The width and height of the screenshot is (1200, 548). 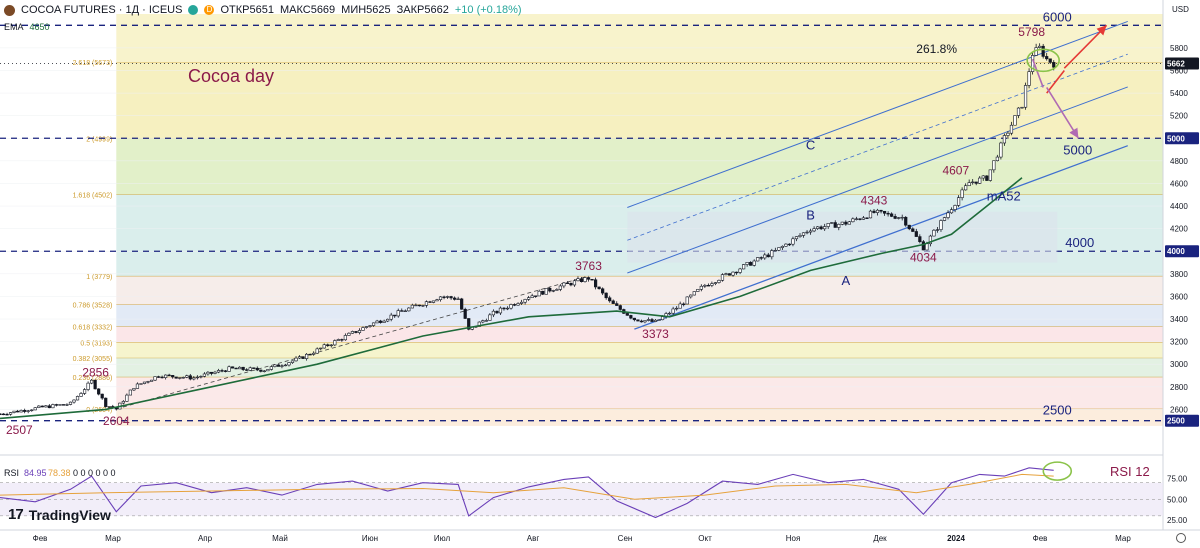 I want to click on time-tick-label: Ноя, so click(x=793, y=538).